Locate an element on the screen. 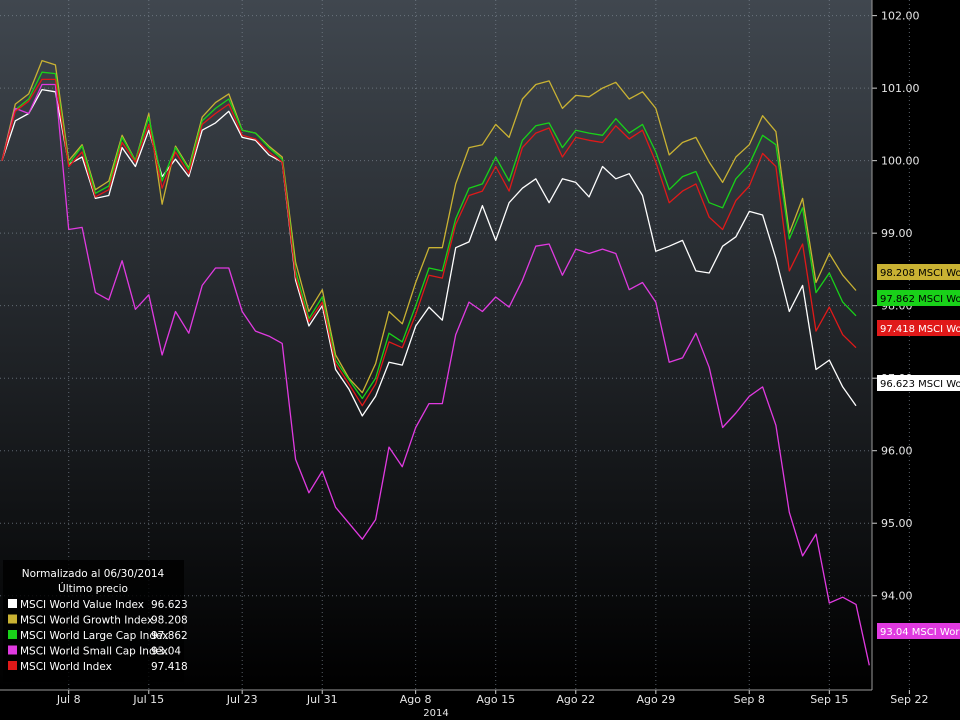 The image size is (960, 720). x-tick-label: Ago 15 is located at coordinates (495, 699).